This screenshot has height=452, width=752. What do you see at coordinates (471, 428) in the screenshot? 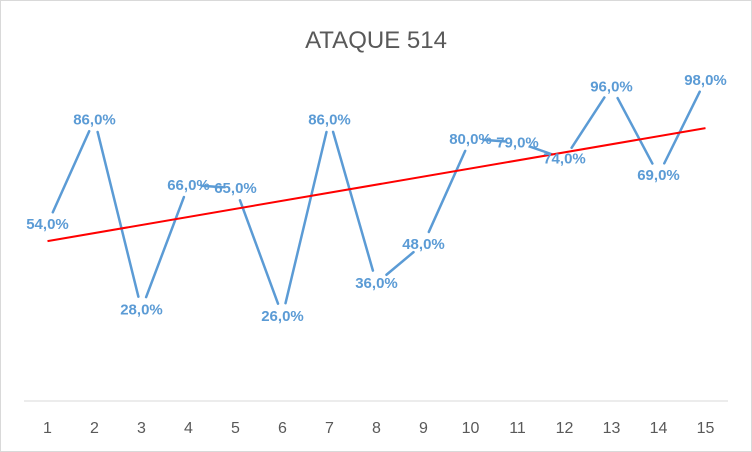
I see `x-tick-label: 10` at bounding box center [471, 428].